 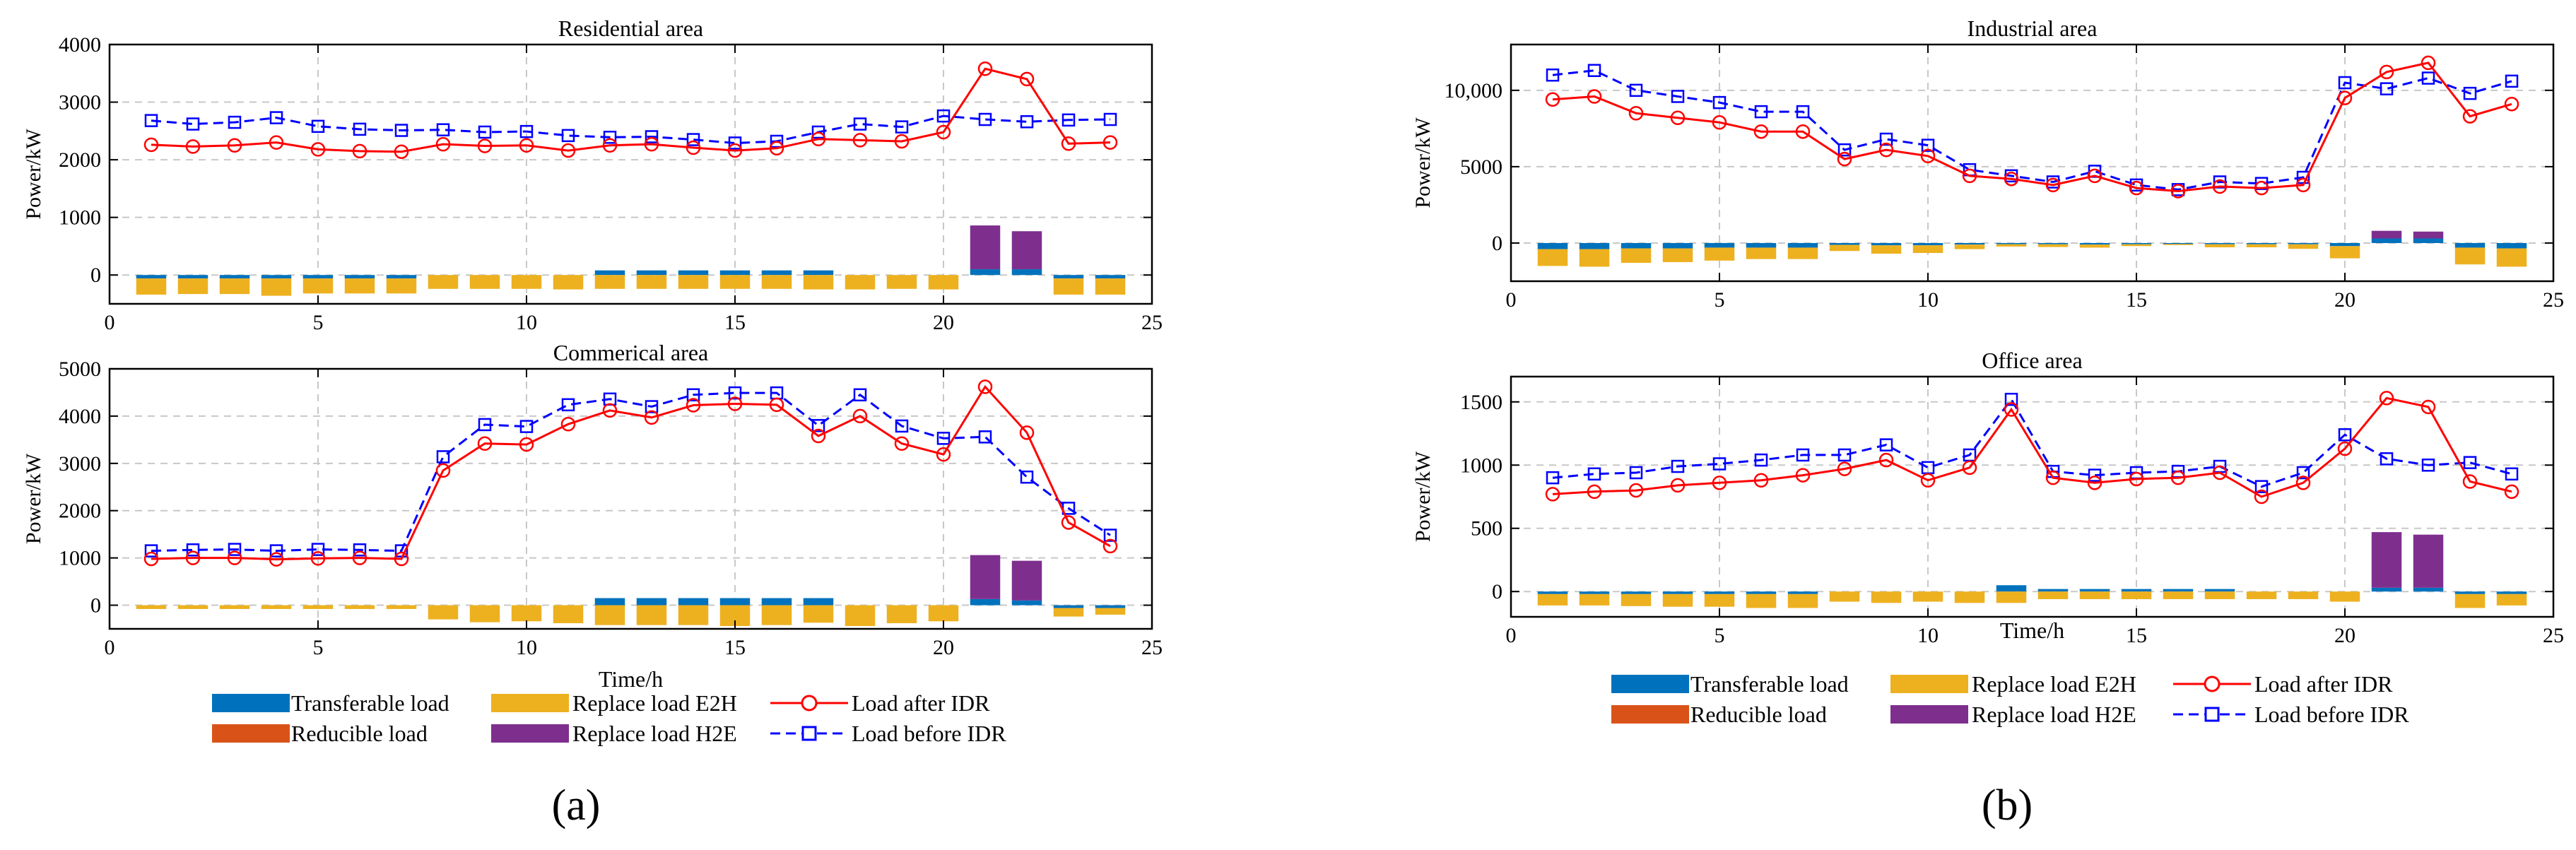 What do you see at coordinates (80, 511) in the screenshot?
I see `y-tick-label: 2000` at bounding box center [80, 511].